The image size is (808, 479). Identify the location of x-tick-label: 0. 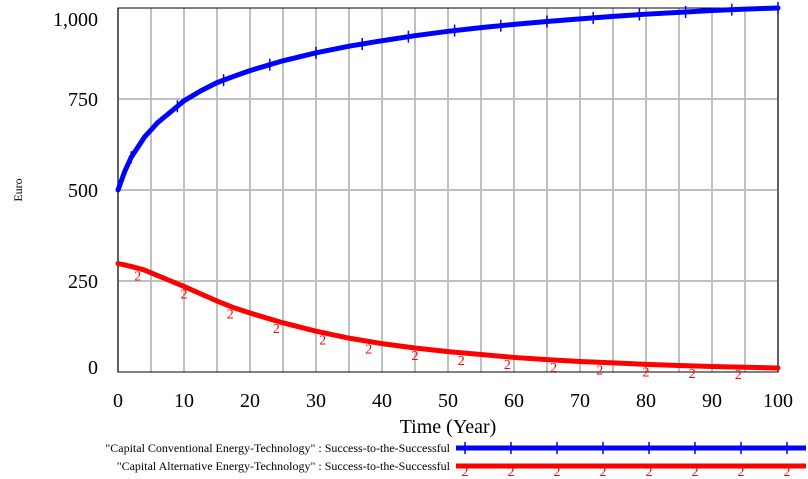
(118, 401).